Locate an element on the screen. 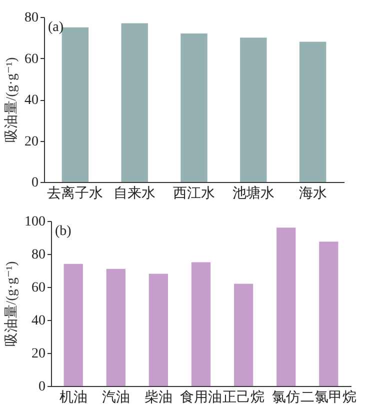 The image size is (383, 417). x-tick-label: 自来水 is located at coordinates (135, 194).